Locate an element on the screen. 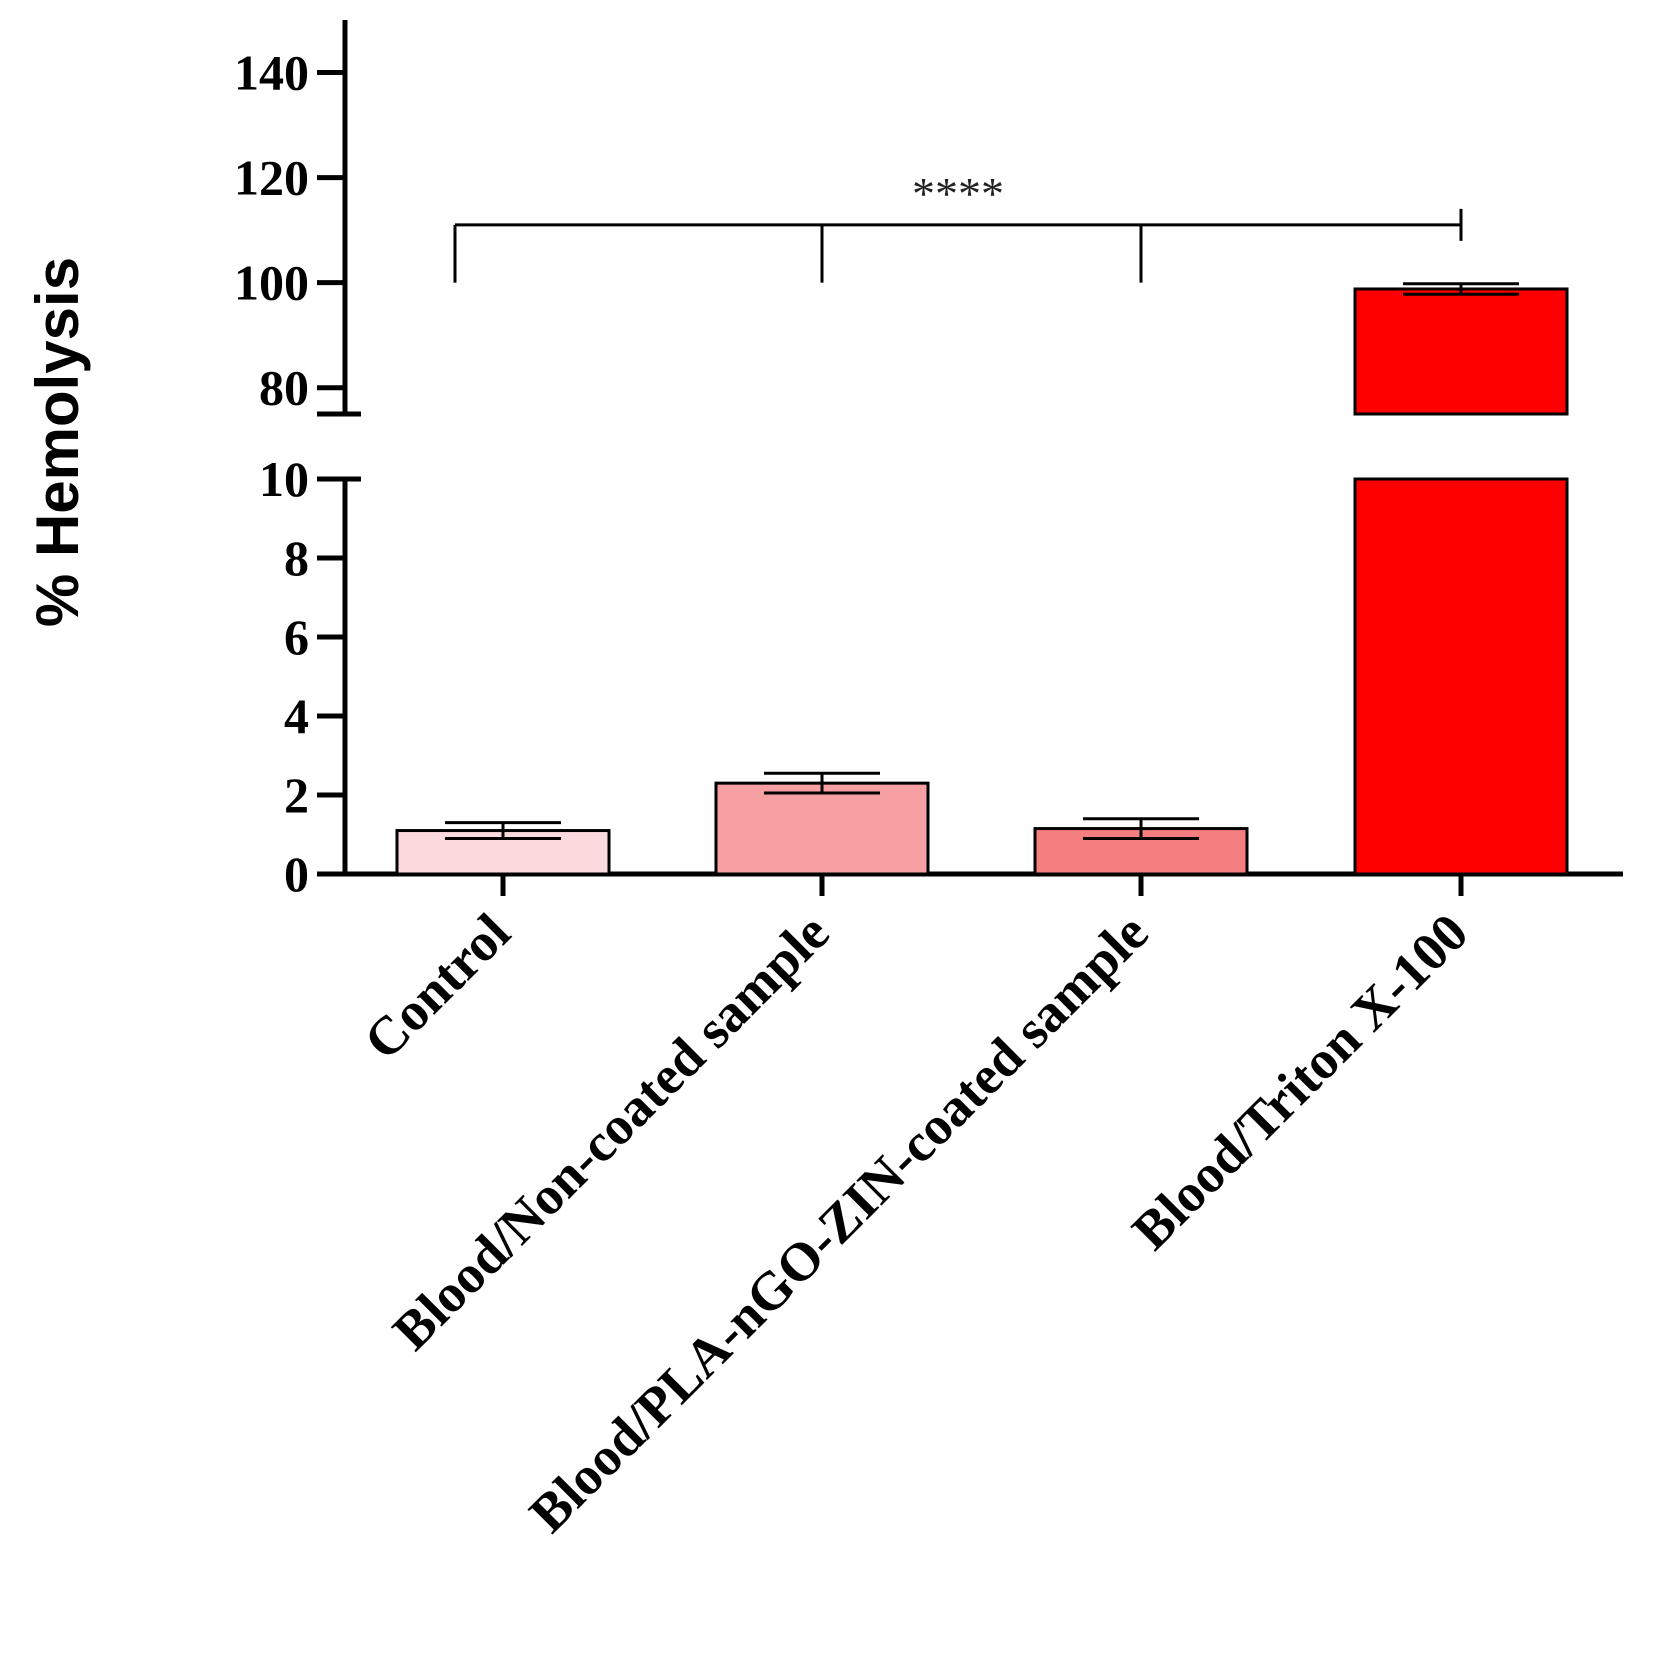  y-tick-label: 8 is located at coordinates (296, 558).